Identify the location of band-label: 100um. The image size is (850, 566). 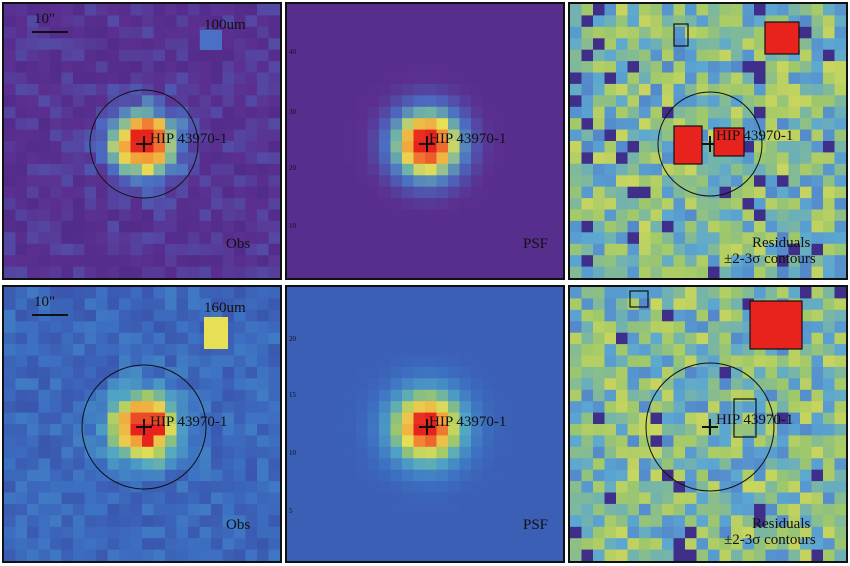
(225, 25).